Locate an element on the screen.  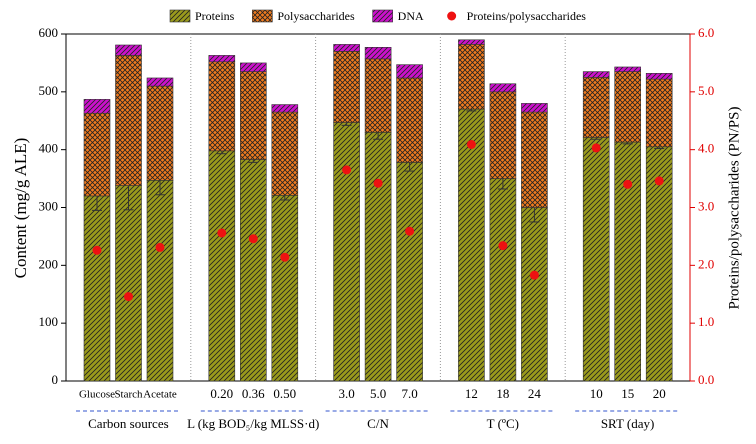
y-tick-label: 200 is located at coordinates (49, 263).